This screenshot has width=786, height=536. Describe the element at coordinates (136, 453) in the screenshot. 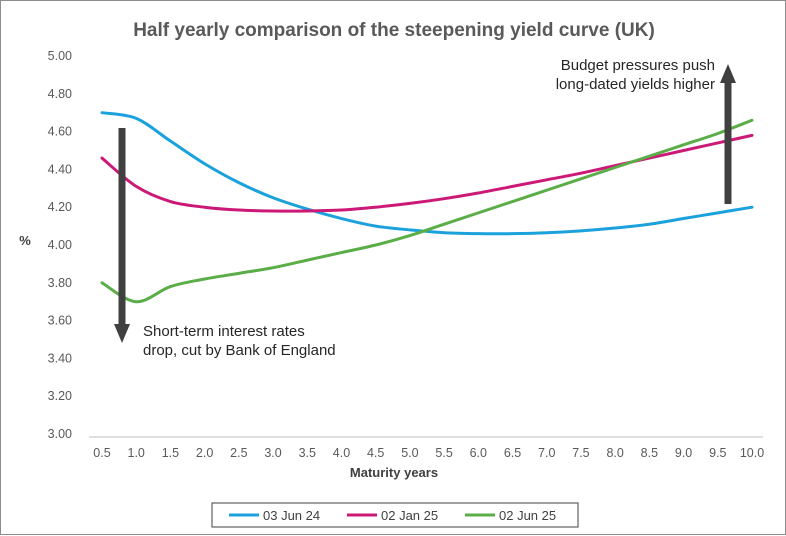

I see `x-tick-label: 1.0` at that location.